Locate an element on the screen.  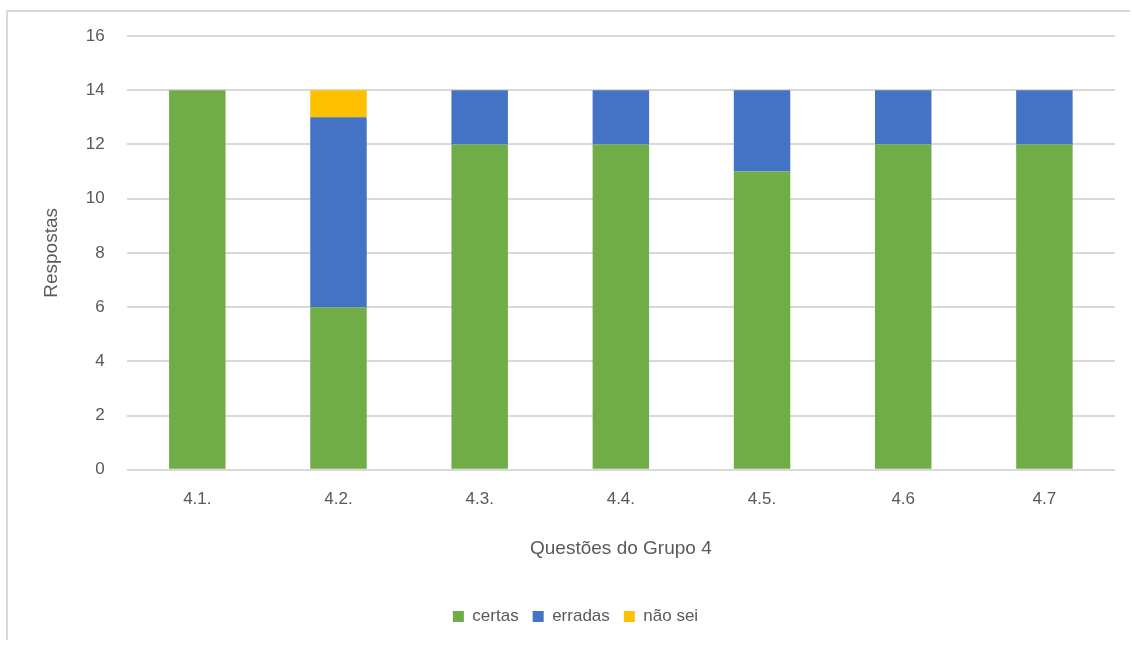
y-tick-label: 14 is located at coordinates (95, 89).